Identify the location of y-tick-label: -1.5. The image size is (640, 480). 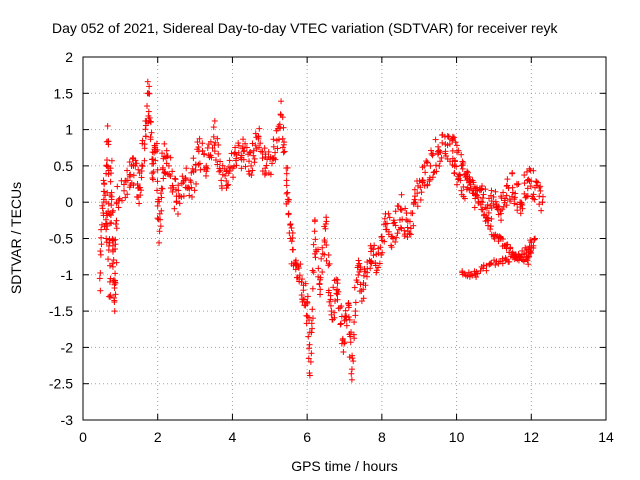
(61, 311).